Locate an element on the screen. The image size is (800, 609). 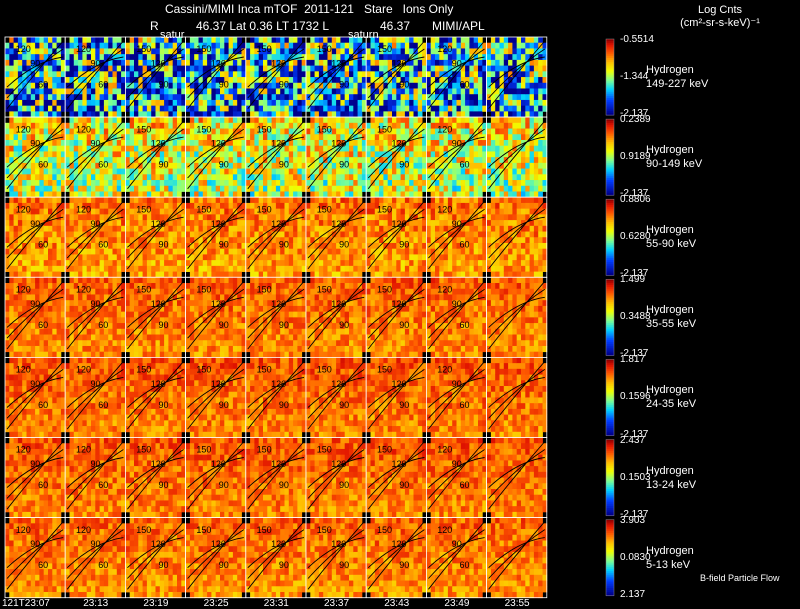
contour-label: 90 is located at coordinates (224, 165).